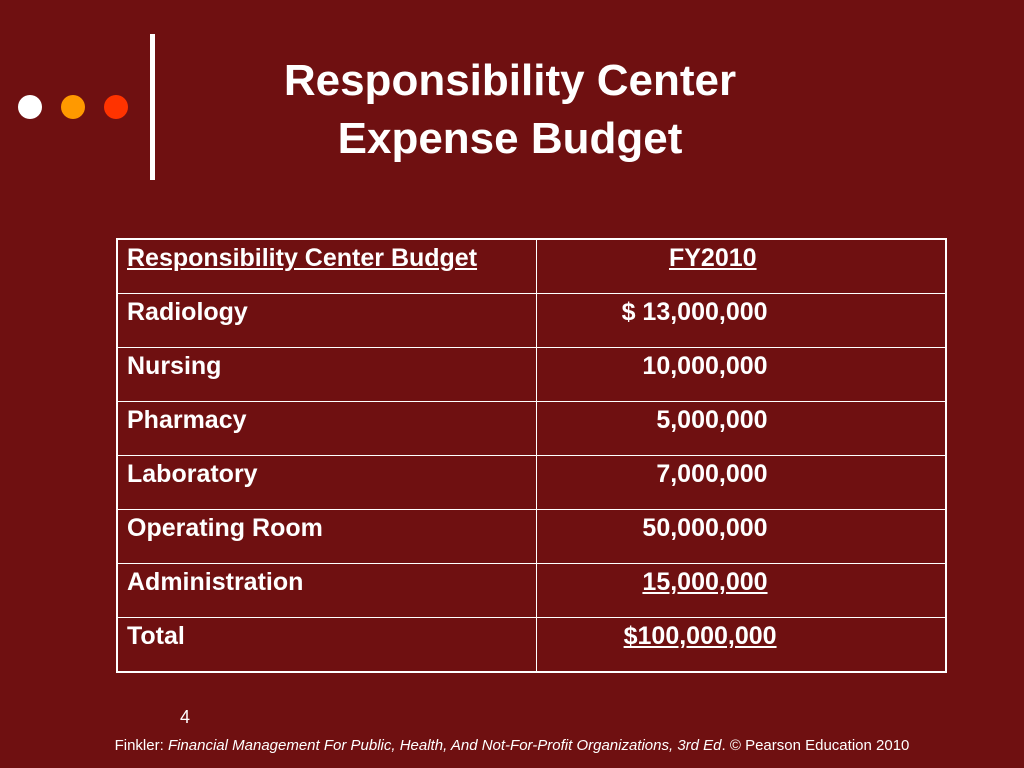  I want to click on white-dot-icon, so click(30, 107).